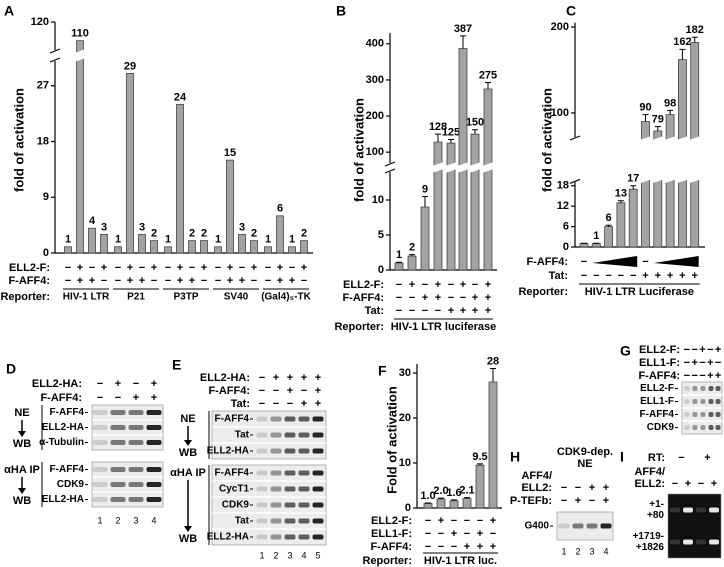 Image resolution: width=724 pixels, height=567 pixels. What do you see at coordinates (621, 194) in the screenshot?
I see `value-label: 13` at bounding box center [621, 194].